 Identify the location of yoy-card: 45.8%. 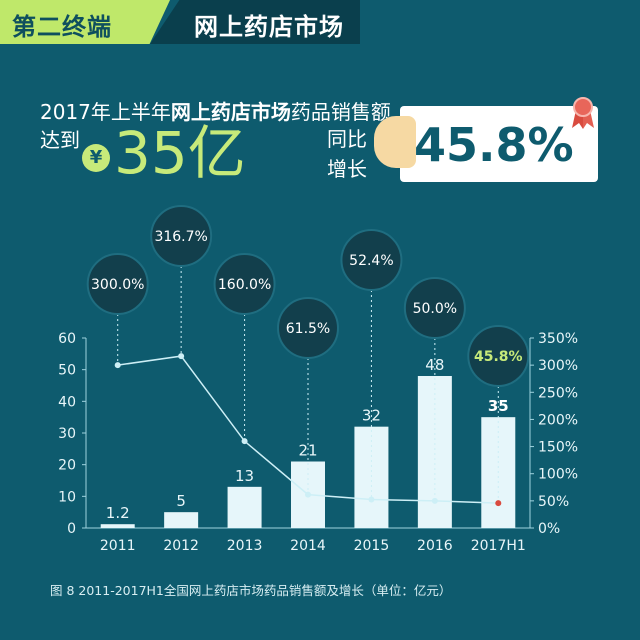
(499, 144).